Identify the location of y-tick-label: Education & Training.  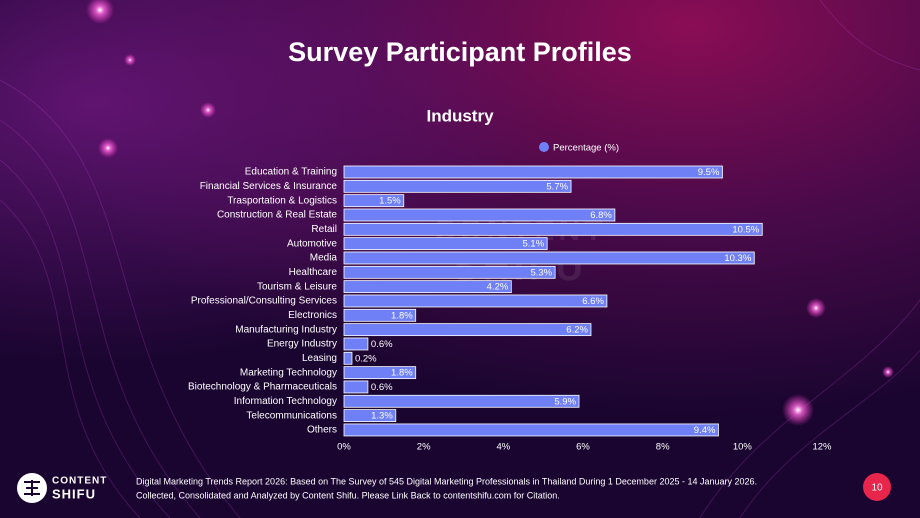
(291, 172).